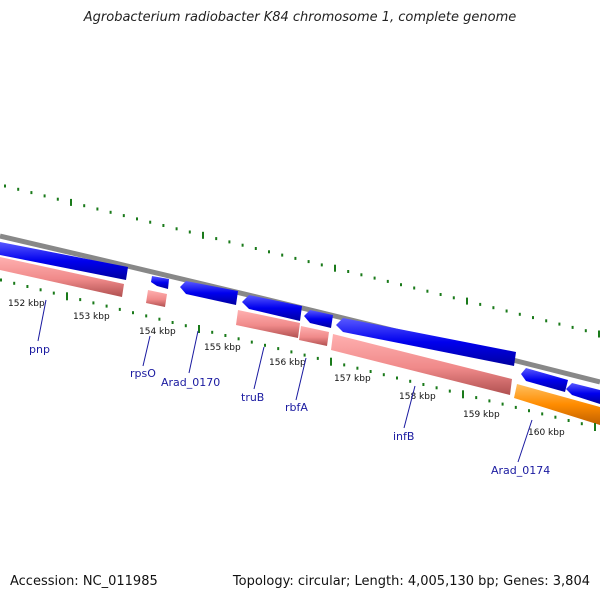 The image size is (600, 600). What do you see at coordinates (557, 404) in the screenshot?
I see `gene-arad-0174-bar` at bounding box center [557, 404].